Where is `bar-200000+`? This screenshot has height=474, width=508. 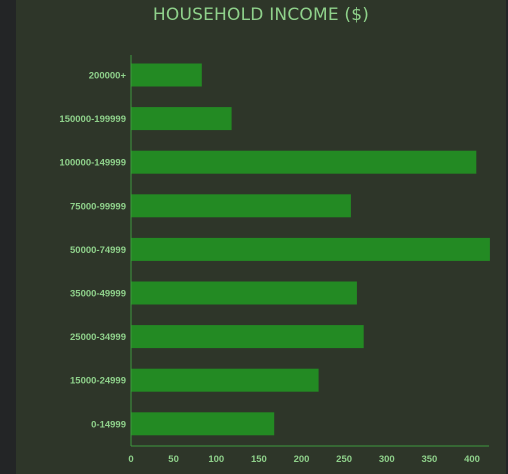 bar-200000+ is located at coordinates (166, 75).